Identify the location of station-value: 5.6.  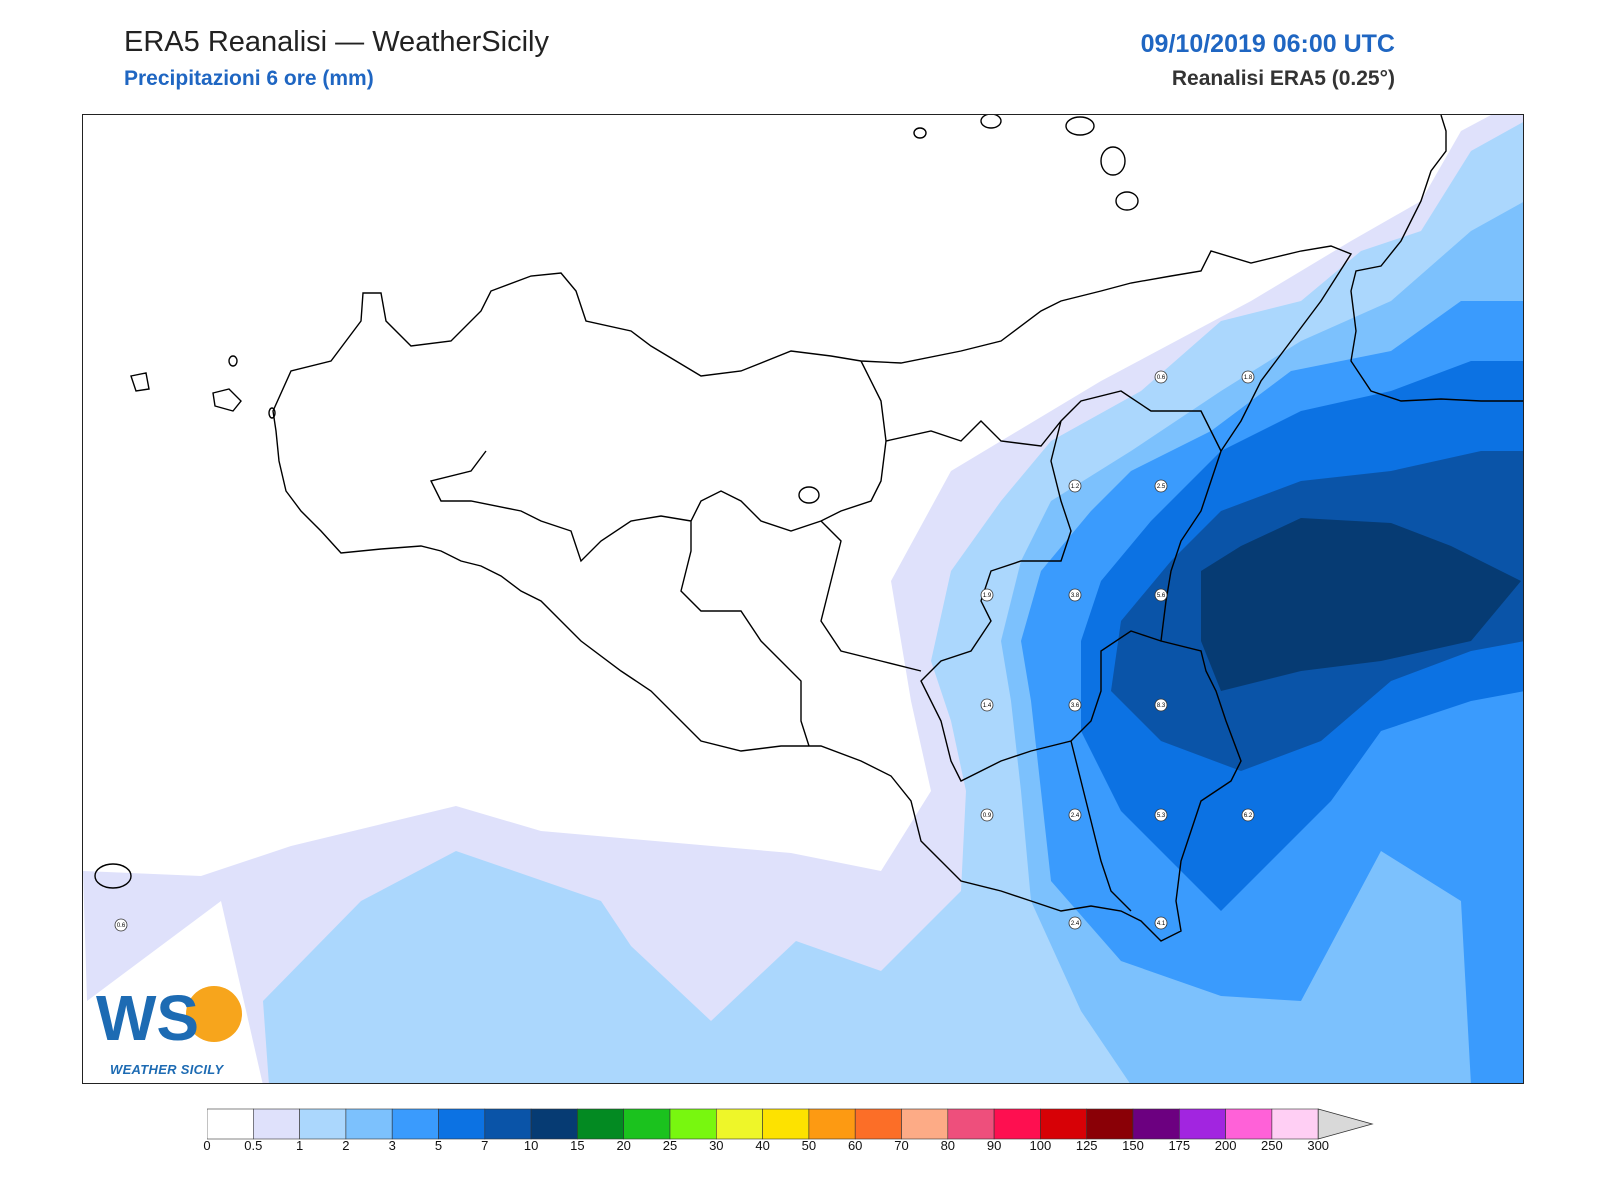
(1161, 596).